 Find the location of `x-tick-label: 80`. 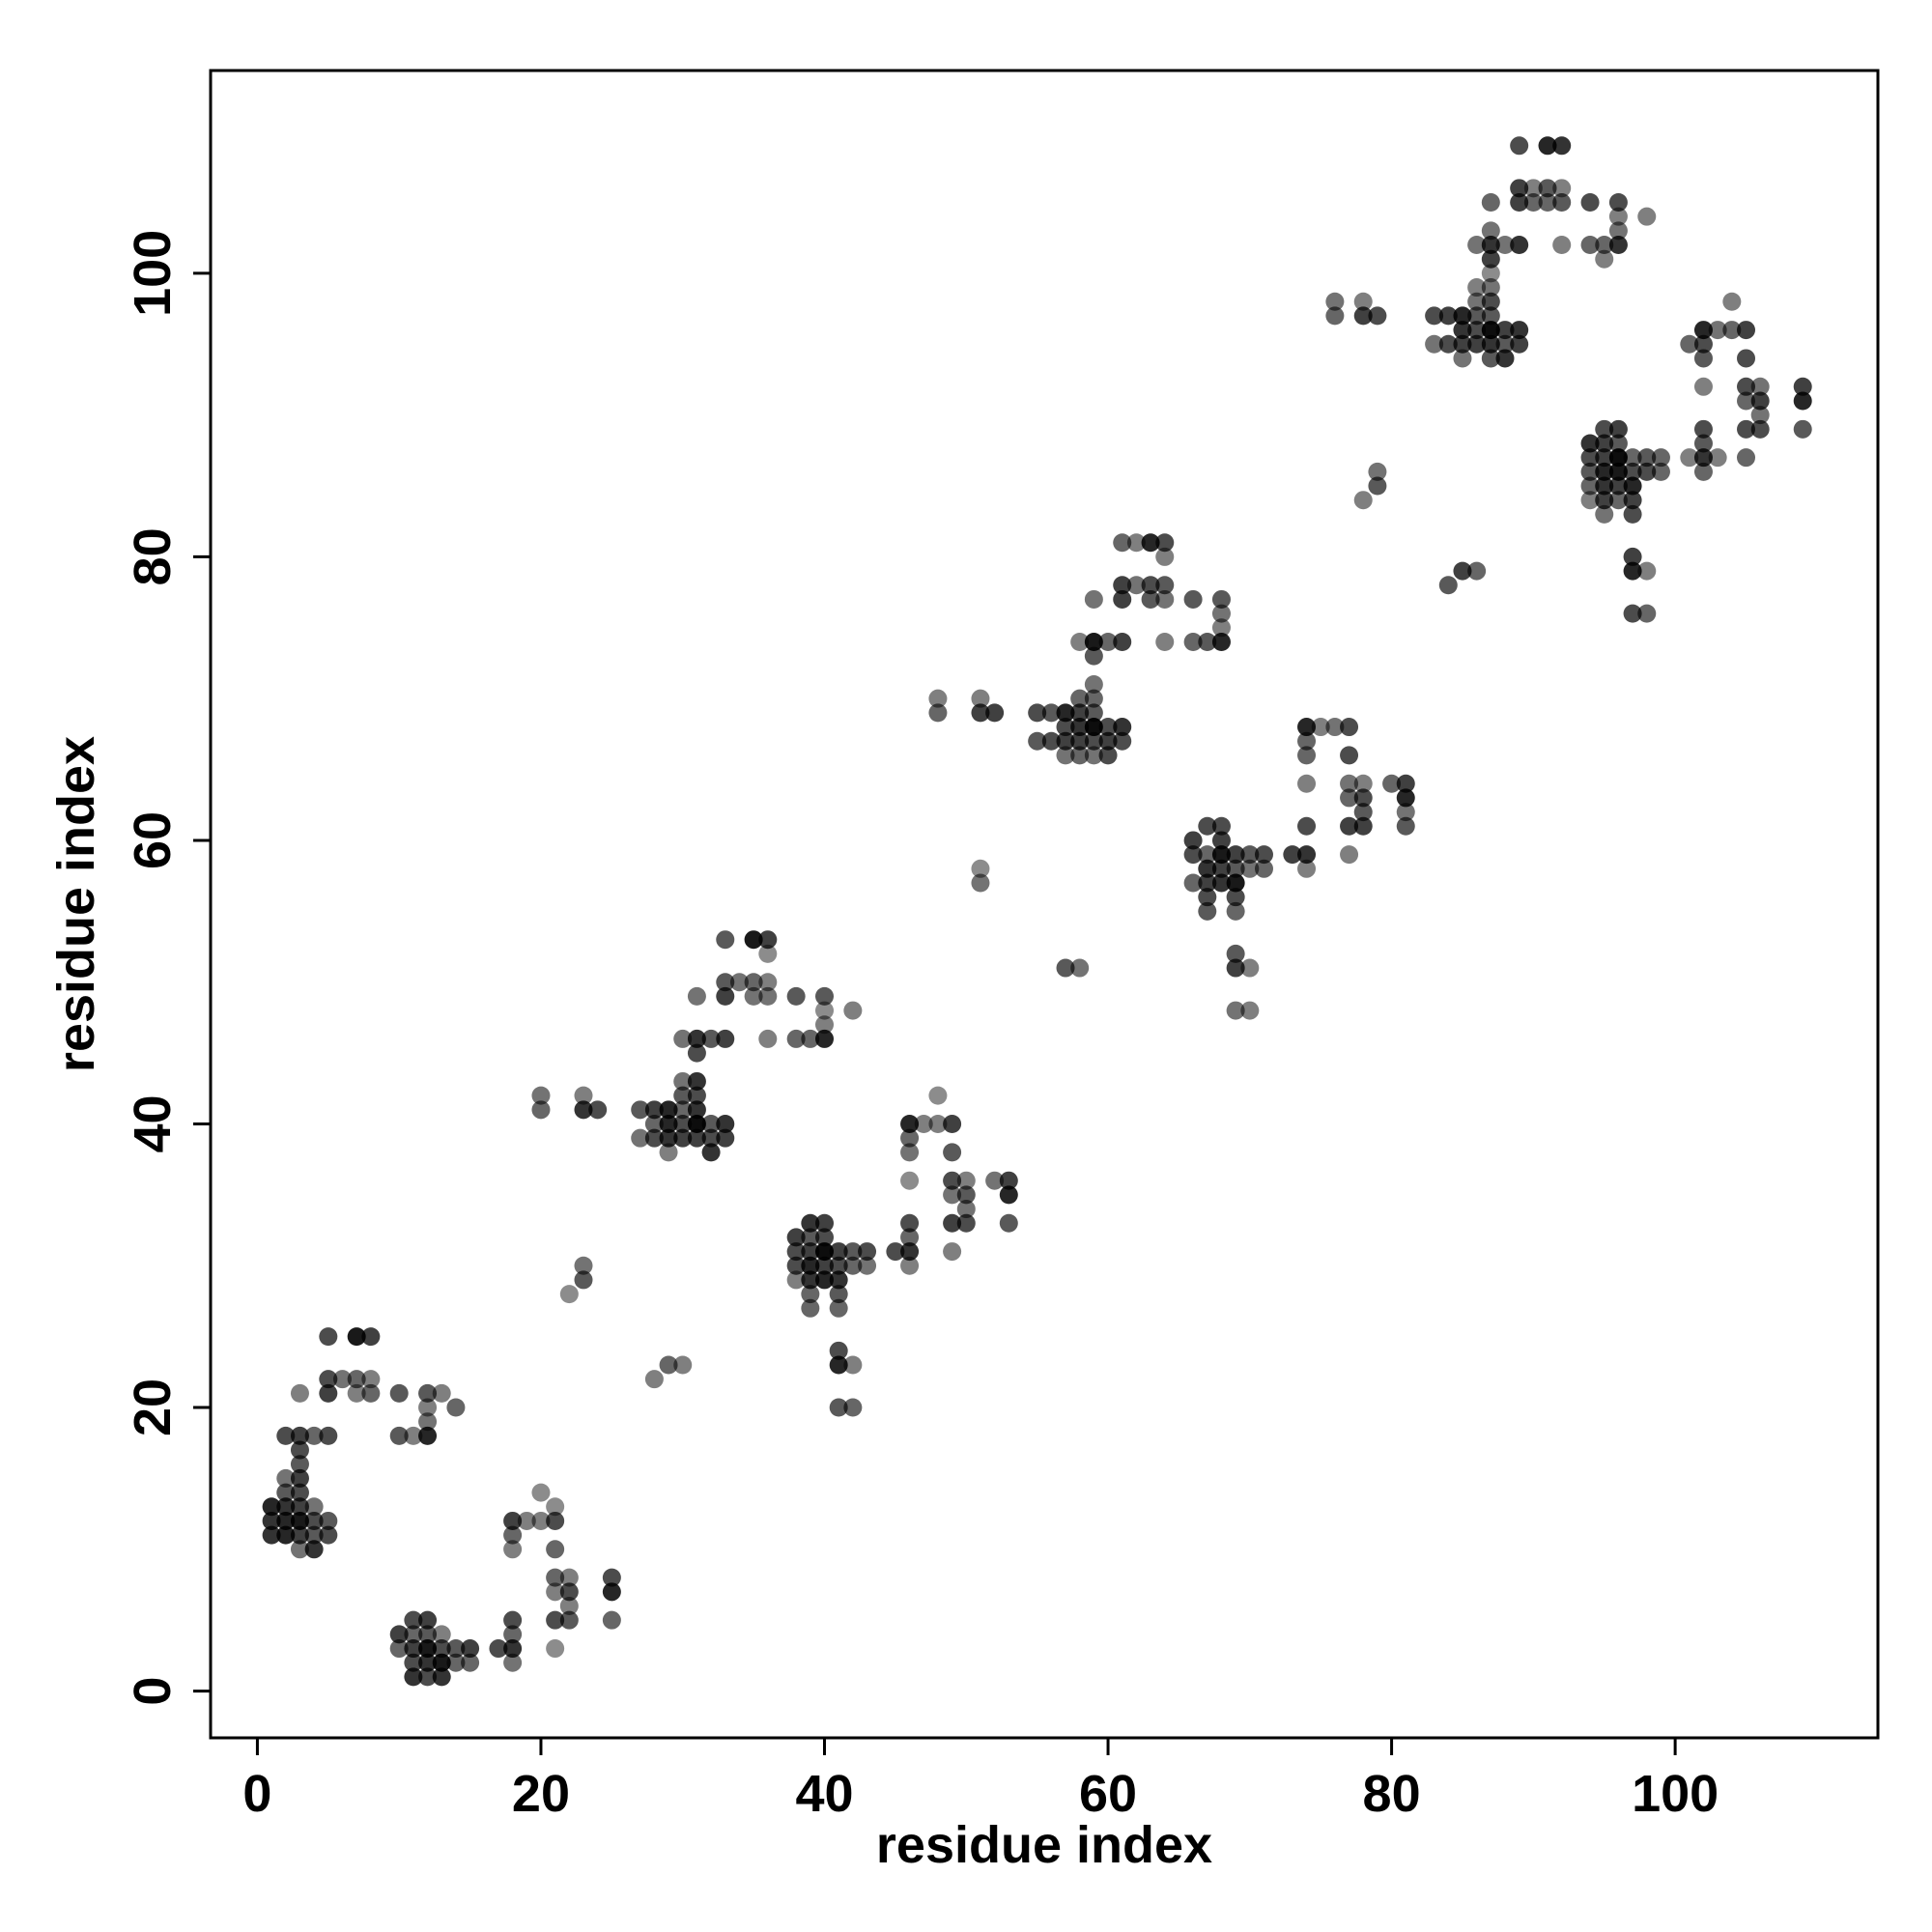

x-tick-label: 80 is located at coordinates (1392, 1794).